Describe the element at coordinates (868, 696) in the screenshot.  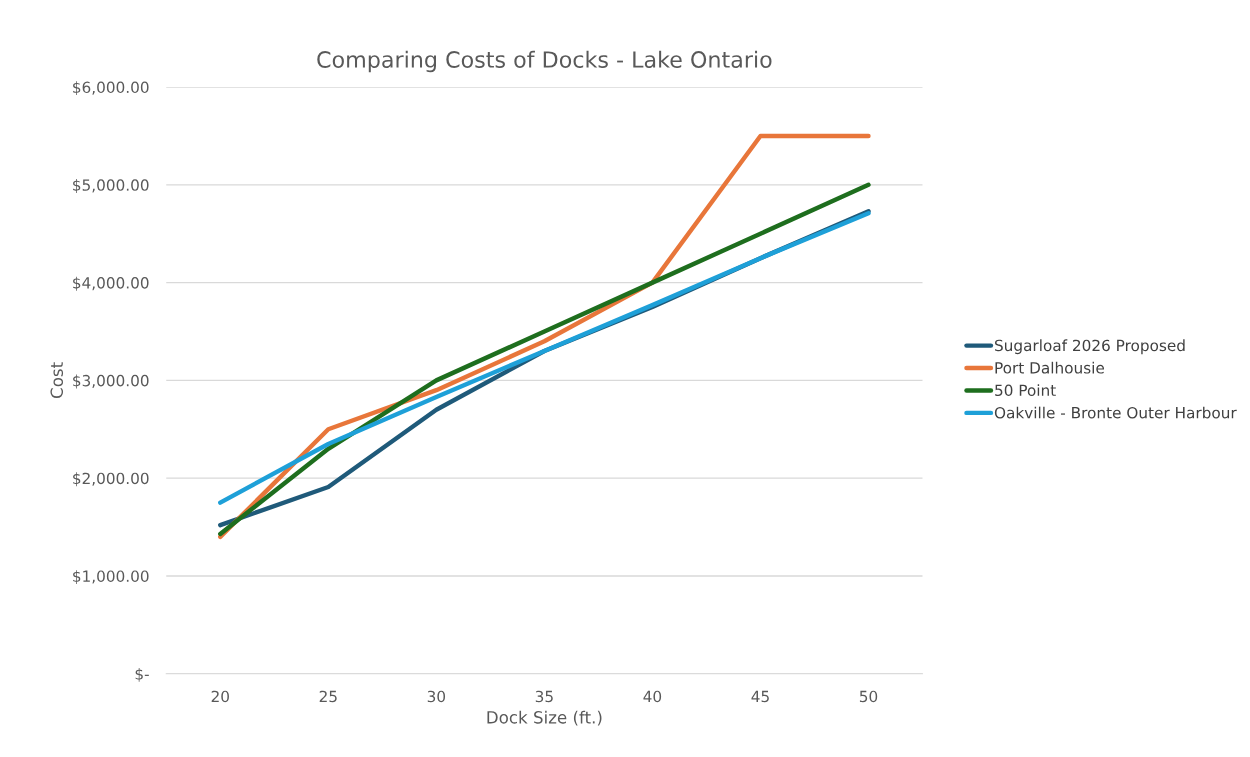
I see `x-tick-label: 50` at that location.